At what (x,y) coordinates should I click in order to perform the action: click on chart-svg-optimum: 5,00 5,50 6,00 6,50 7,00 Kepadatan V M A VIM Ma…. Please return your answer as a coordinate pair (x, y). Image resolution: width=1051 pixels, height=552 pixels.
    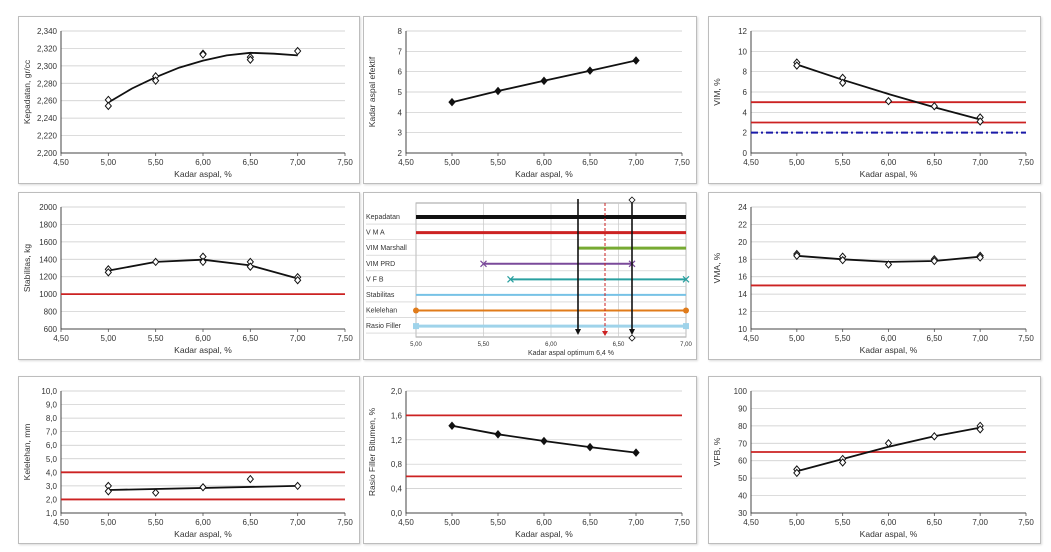
    Looking at the image, I should click on (529, 276).